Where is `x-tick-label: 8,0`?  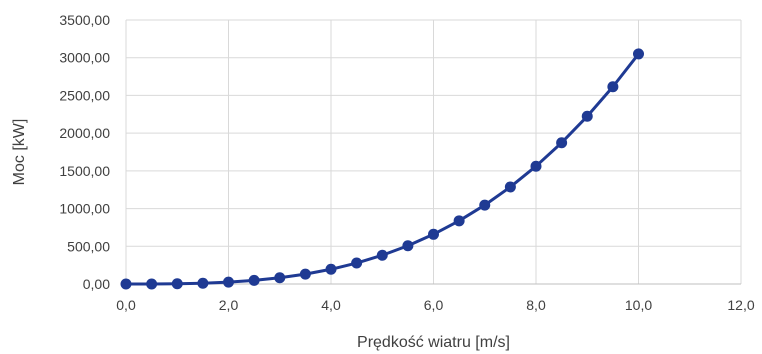
x-tick-label: 8,0 is located at coordinates (536, 305).